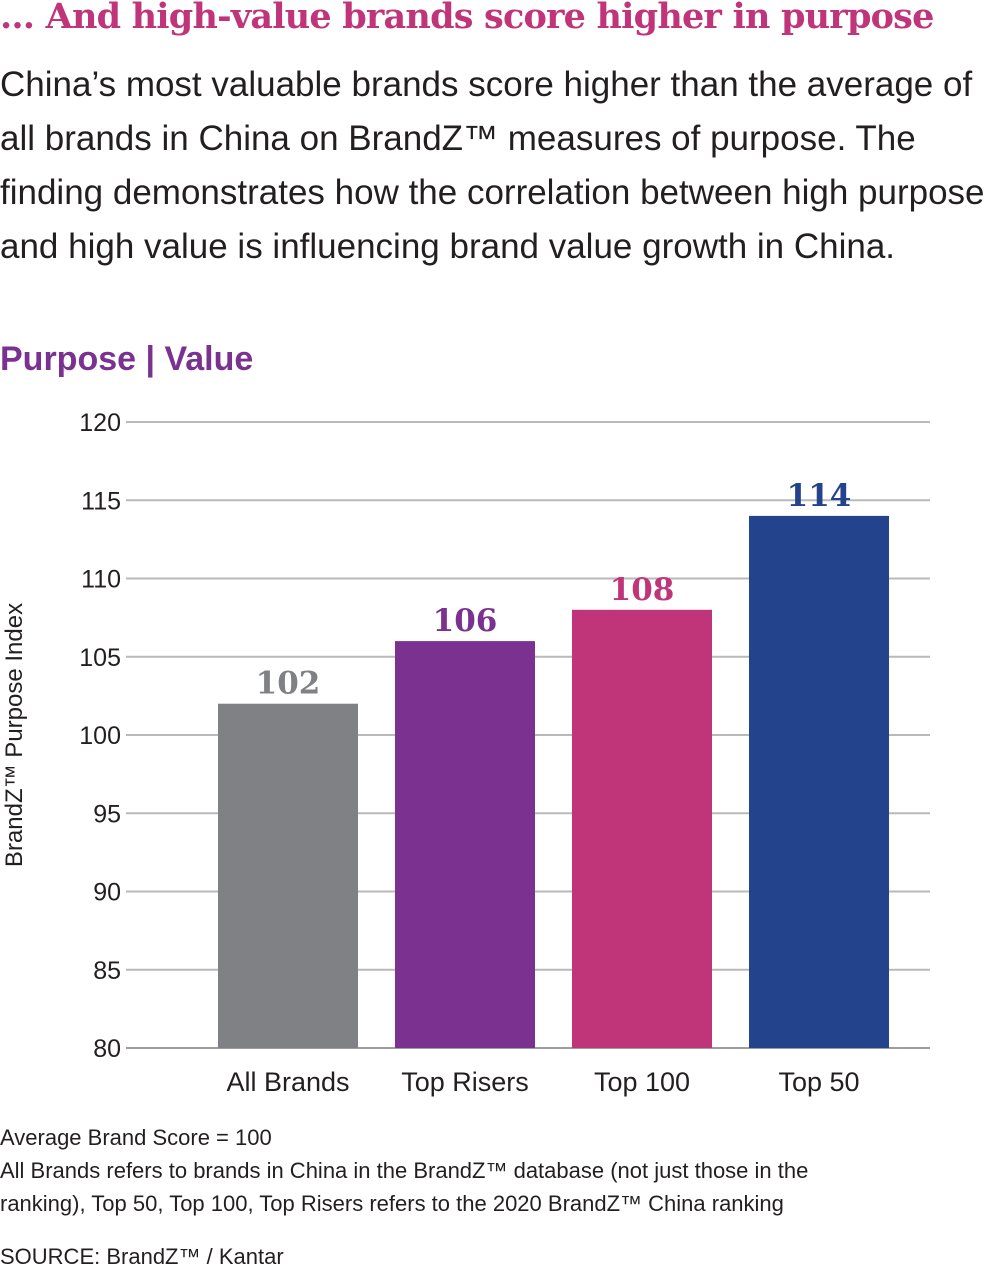 This screenshot has height=1270, width=987. I want to click on y-tick-label: 120, so click(100, 423).